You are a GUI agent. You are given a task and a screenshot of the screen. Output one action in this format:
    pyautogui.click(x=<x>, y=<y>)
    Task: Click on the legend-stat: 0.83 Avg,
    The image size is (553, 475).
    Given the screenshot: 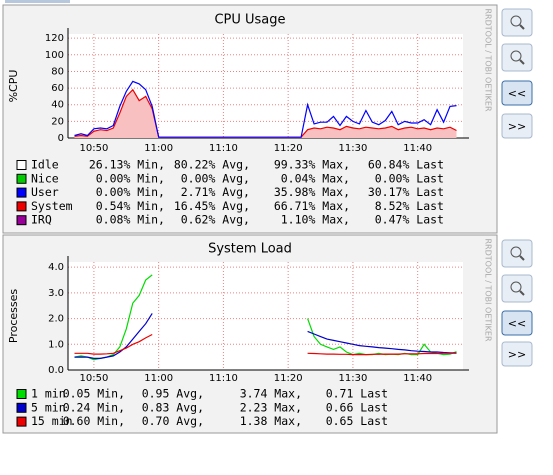 What is the action you would take?
    pyautogui.click(x=173, y=407)
    